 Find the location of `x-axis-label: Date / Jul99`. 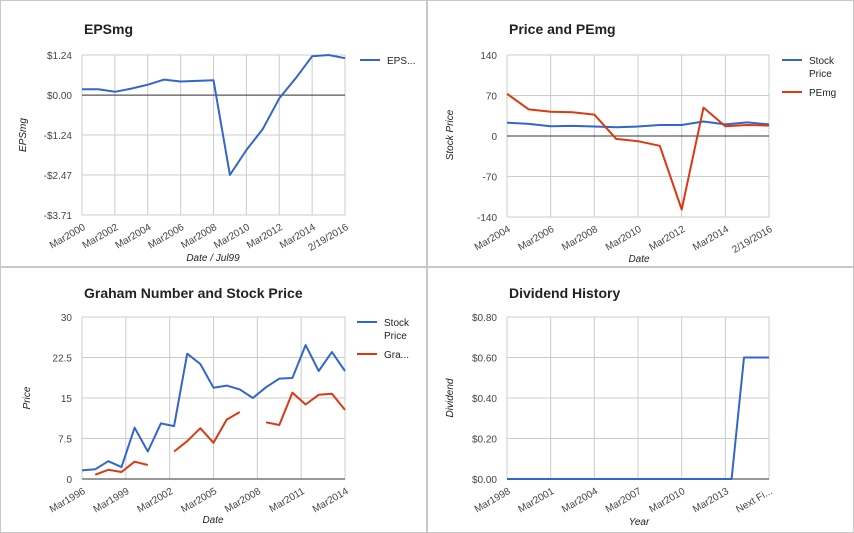

x-axis-label: Date / Jul99 is located at coordinates (213, 258).